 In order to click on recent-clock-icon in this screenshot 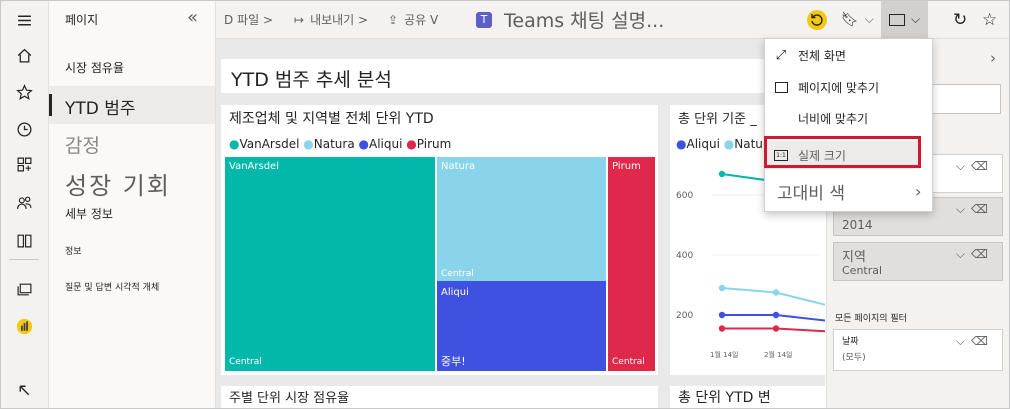, I will do `click(24, 129)`.